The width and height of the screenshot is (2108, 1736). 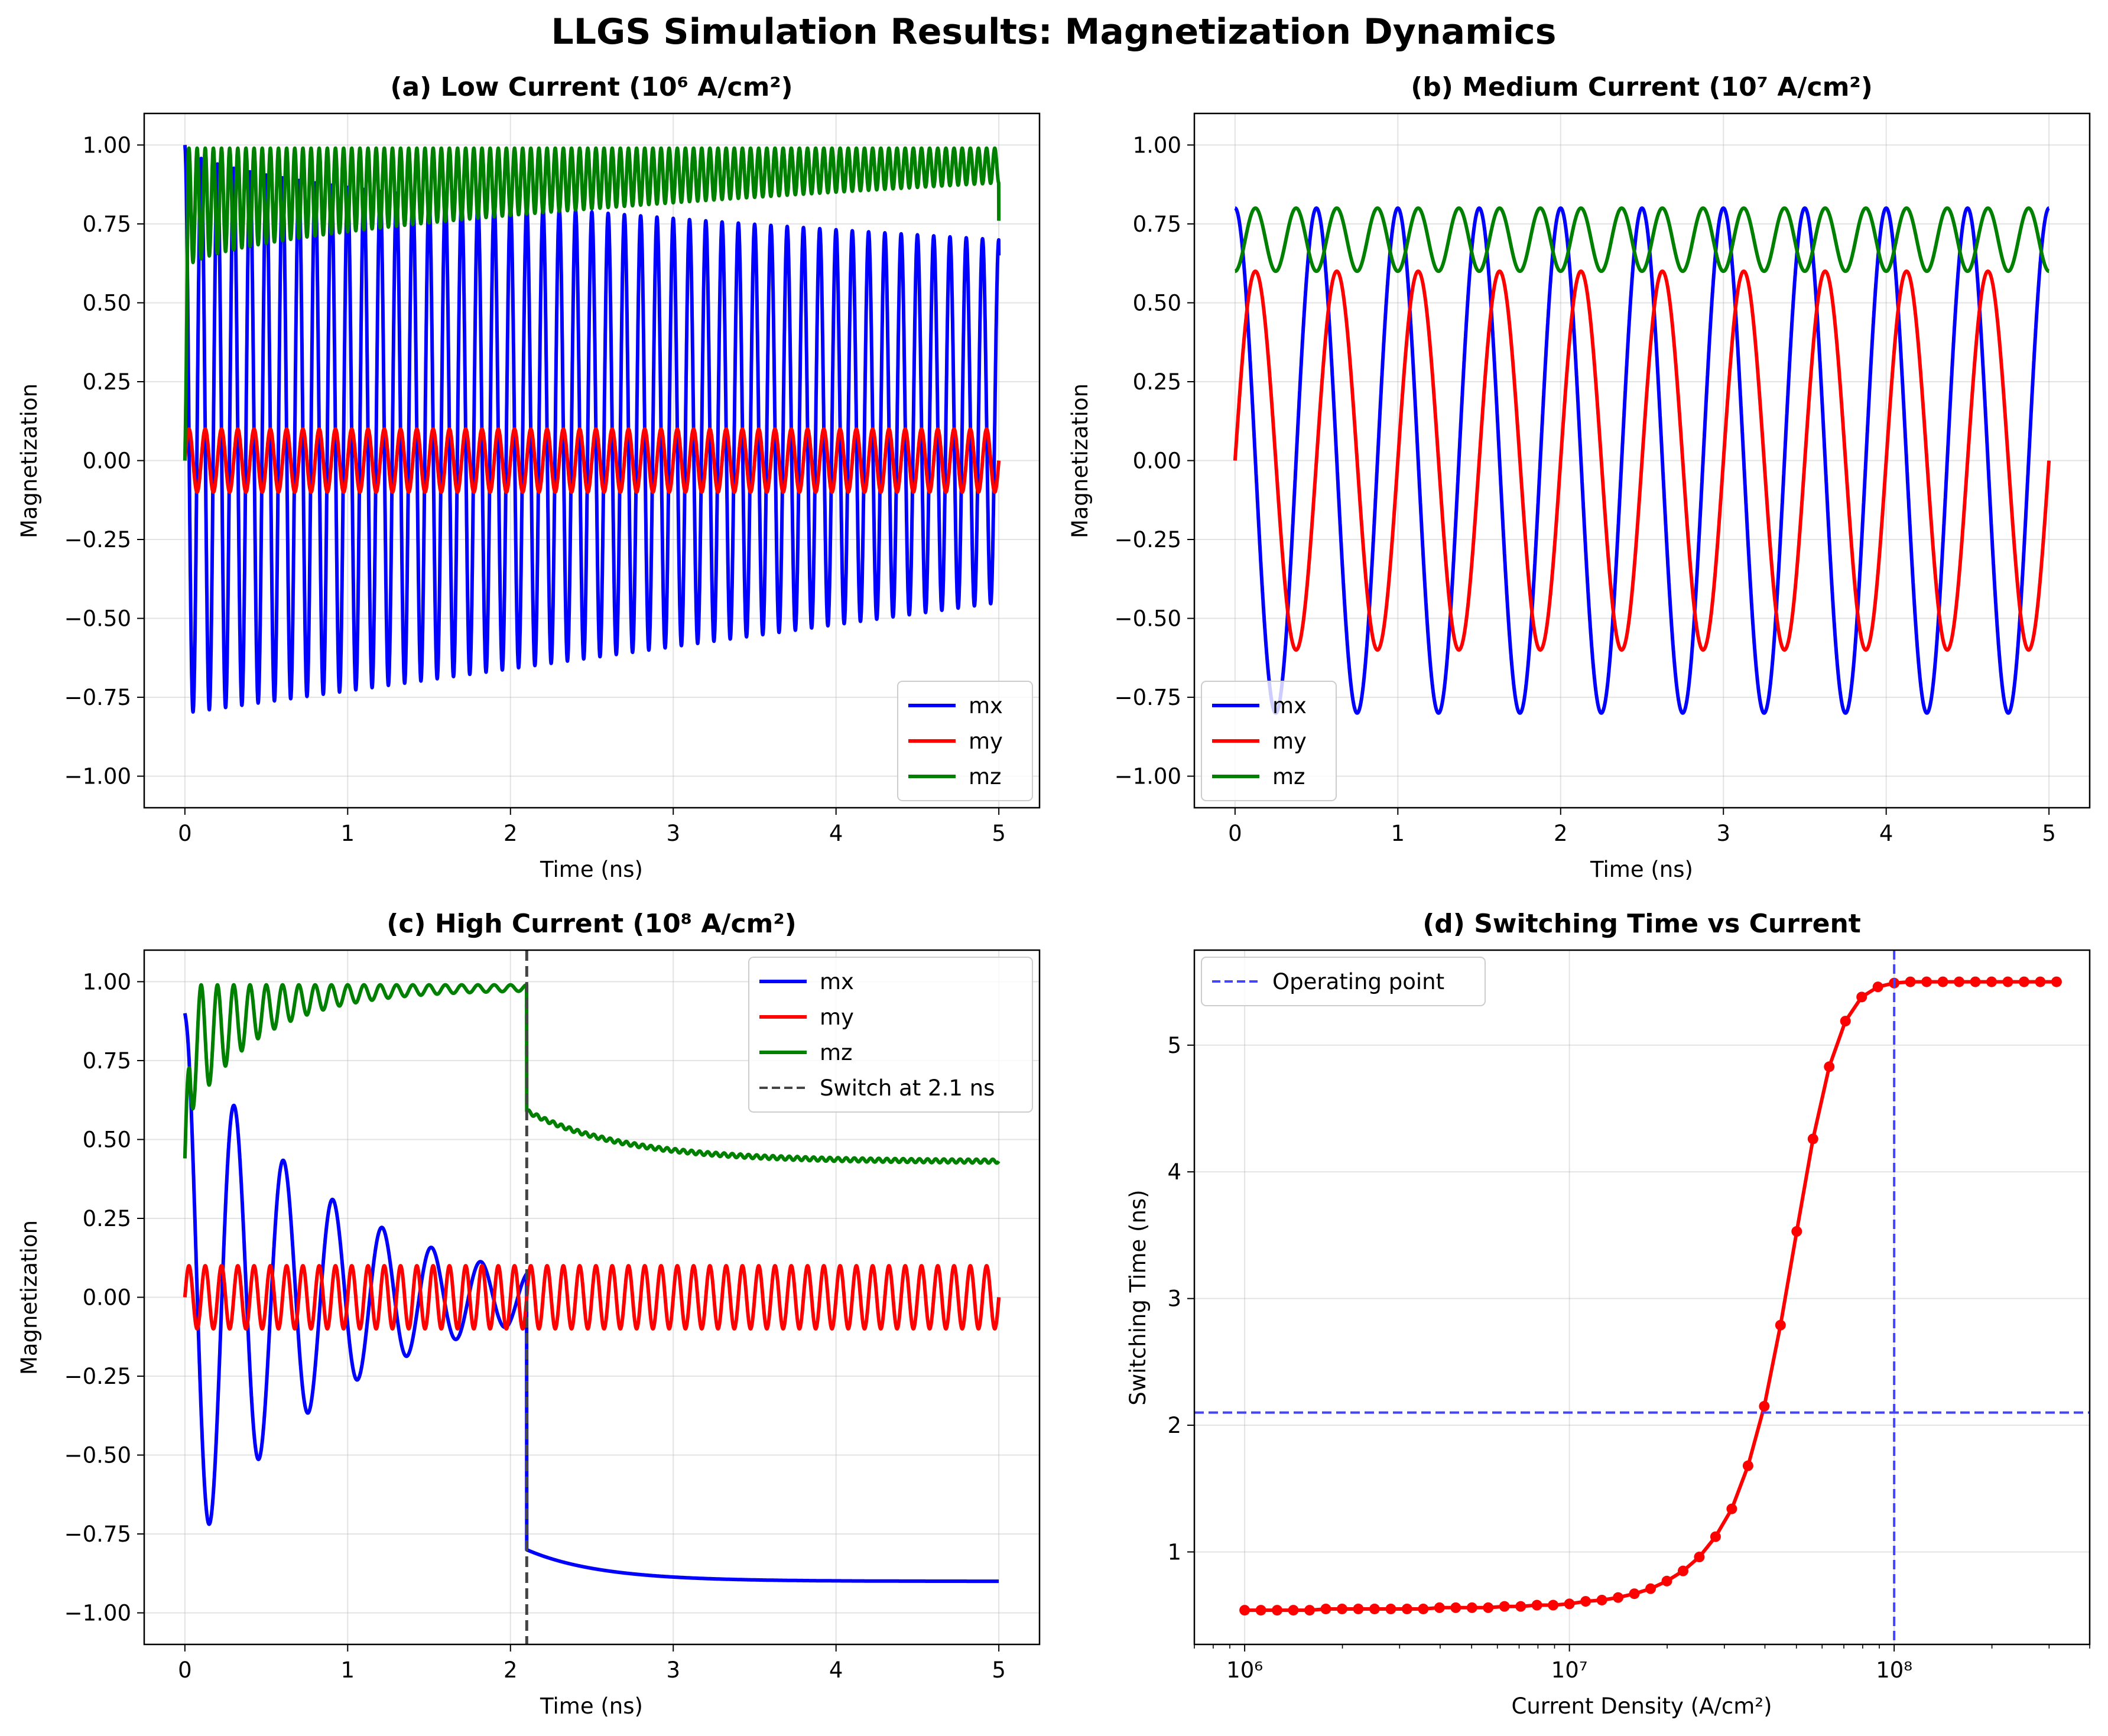 I want to click on panel-c-ytick-label-4: 0.00, so click(x=107, y=1298).